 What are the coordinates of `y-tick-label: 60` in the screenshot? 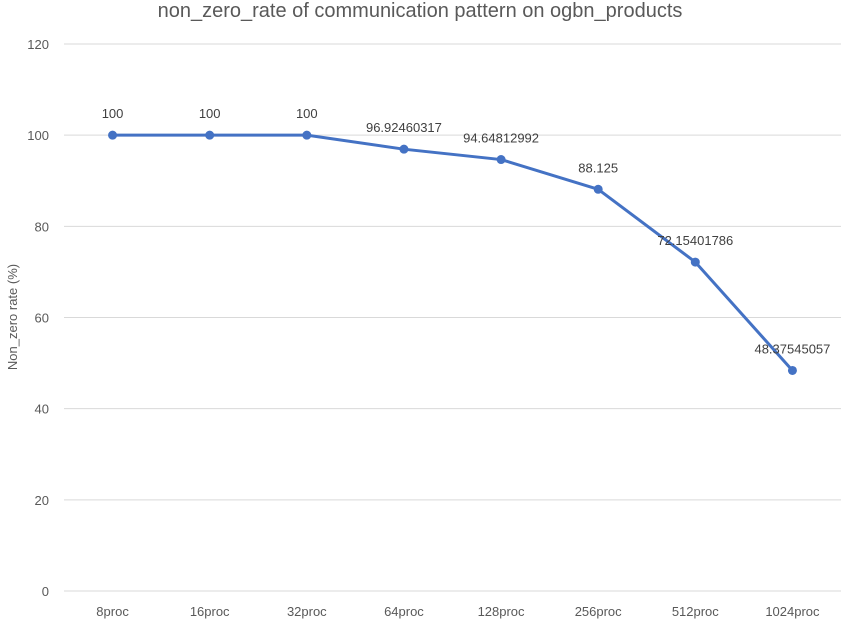 It's located at (42, 318).